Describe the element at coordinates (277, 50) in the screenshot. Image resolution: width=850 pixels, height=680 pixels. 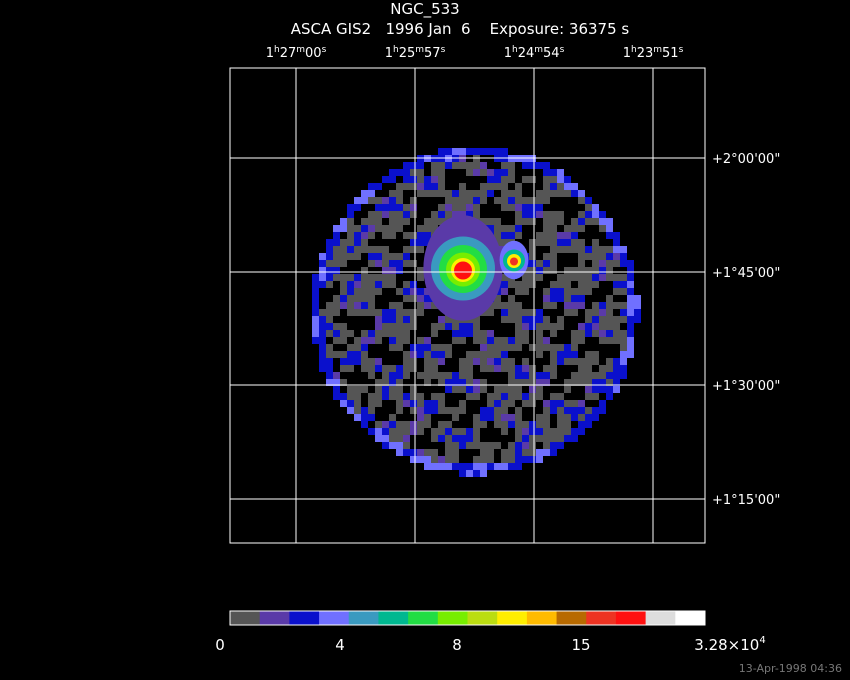
I see `ra-part: h` at that location.